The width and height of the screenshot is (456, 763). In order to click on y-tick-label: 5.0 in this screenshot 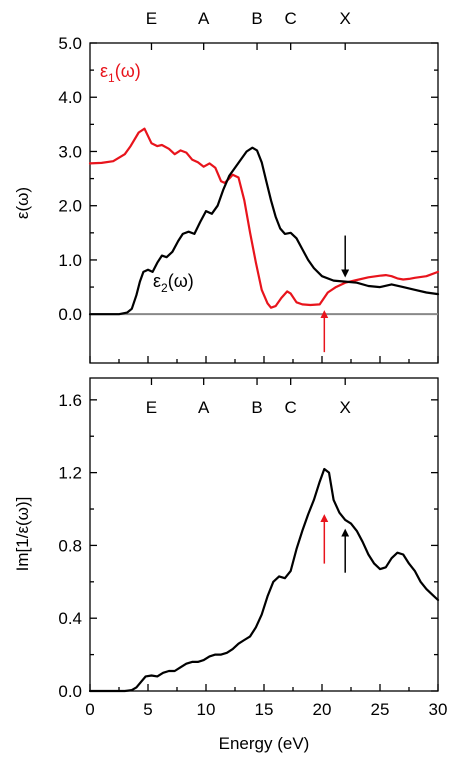, I will do `click(70, 43)`.